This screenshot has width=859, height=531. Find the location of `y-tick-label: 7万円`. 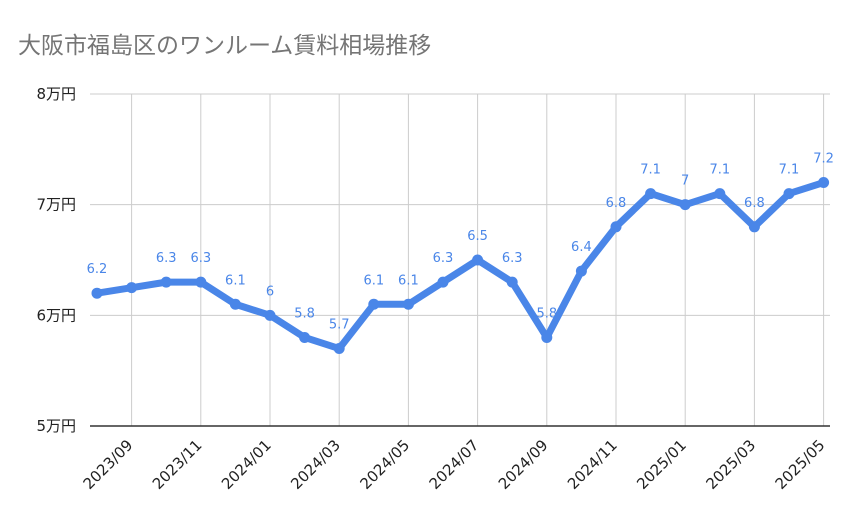

y-tick-label: 7万円 is located at coordinates (56, 205).